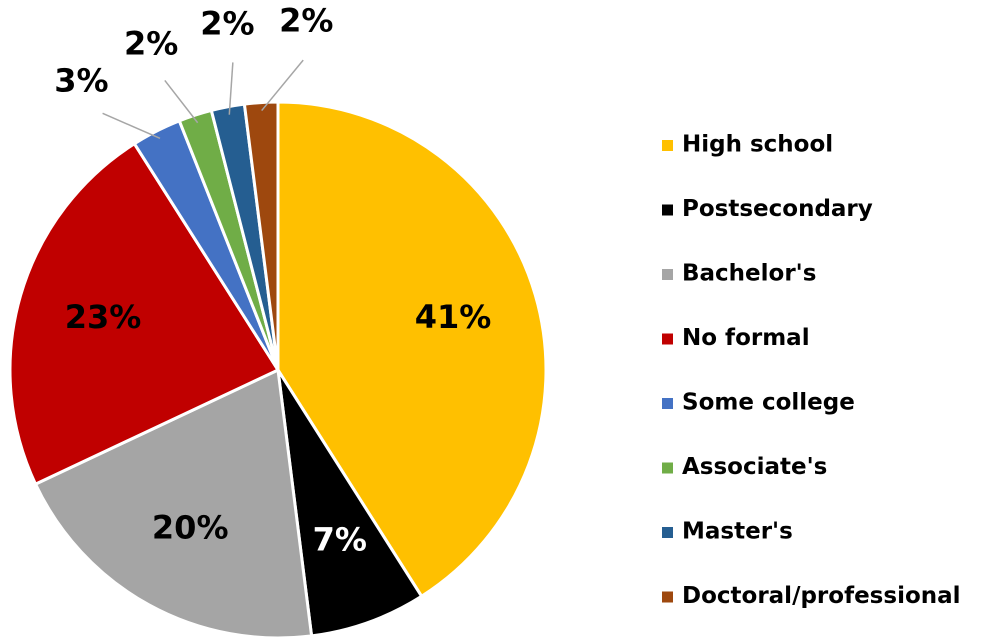  I want to click on legend-label: Bachelor's, so click(749, 274).